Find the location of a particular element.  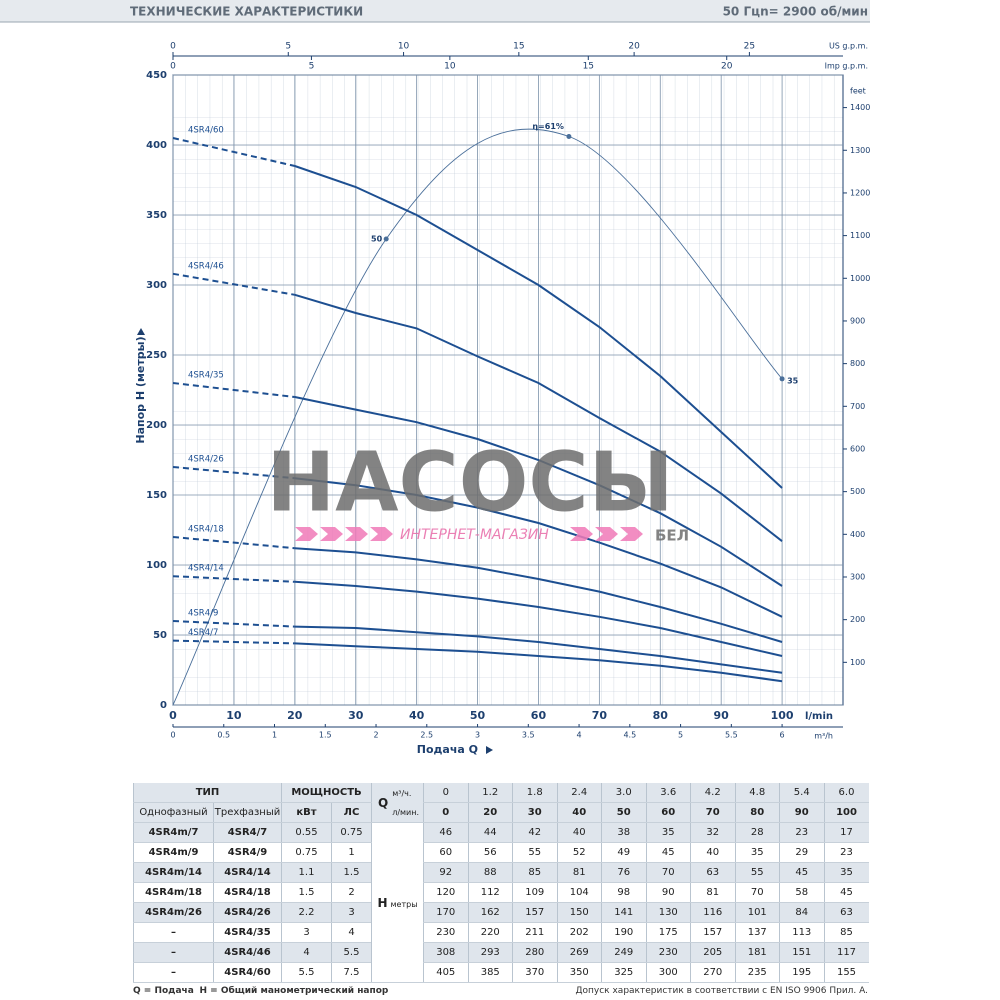

y-tick-label: 400 is located at coordinates (156, 145).